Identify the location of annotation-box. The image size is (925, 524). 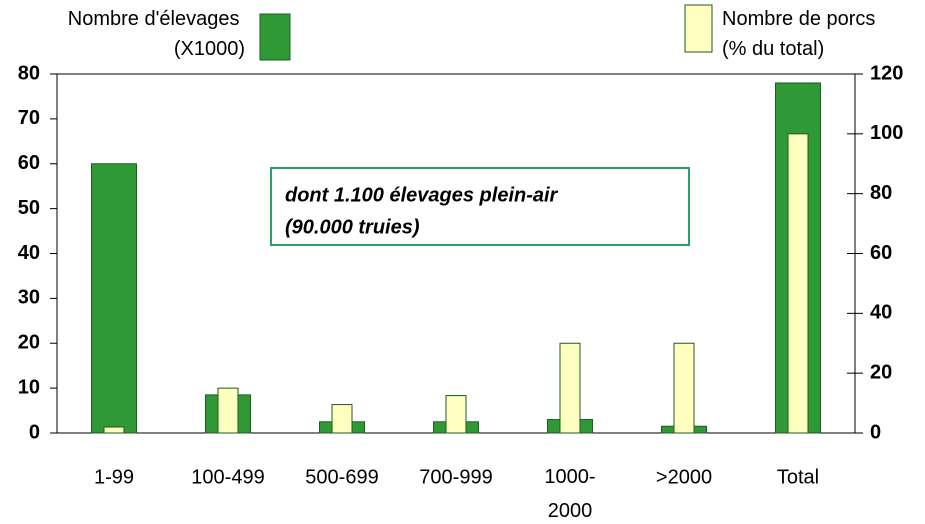
(480, 206).